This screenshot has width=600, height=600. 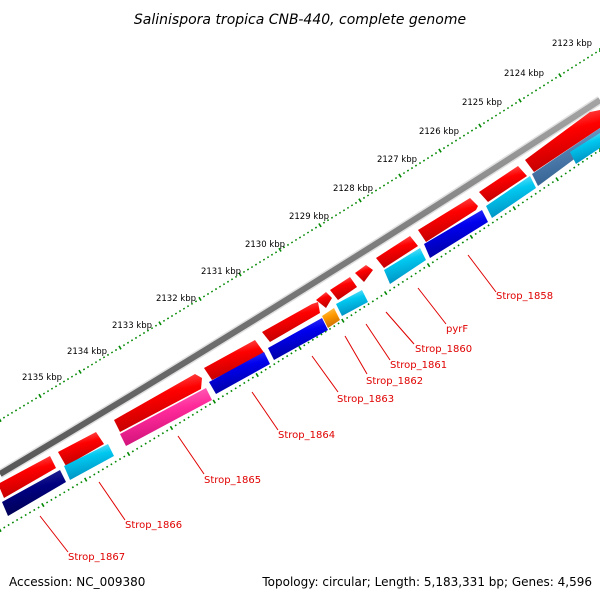 I want to click on gene-label-strop-1861: Strop_1861, so click(x=418, y=365).